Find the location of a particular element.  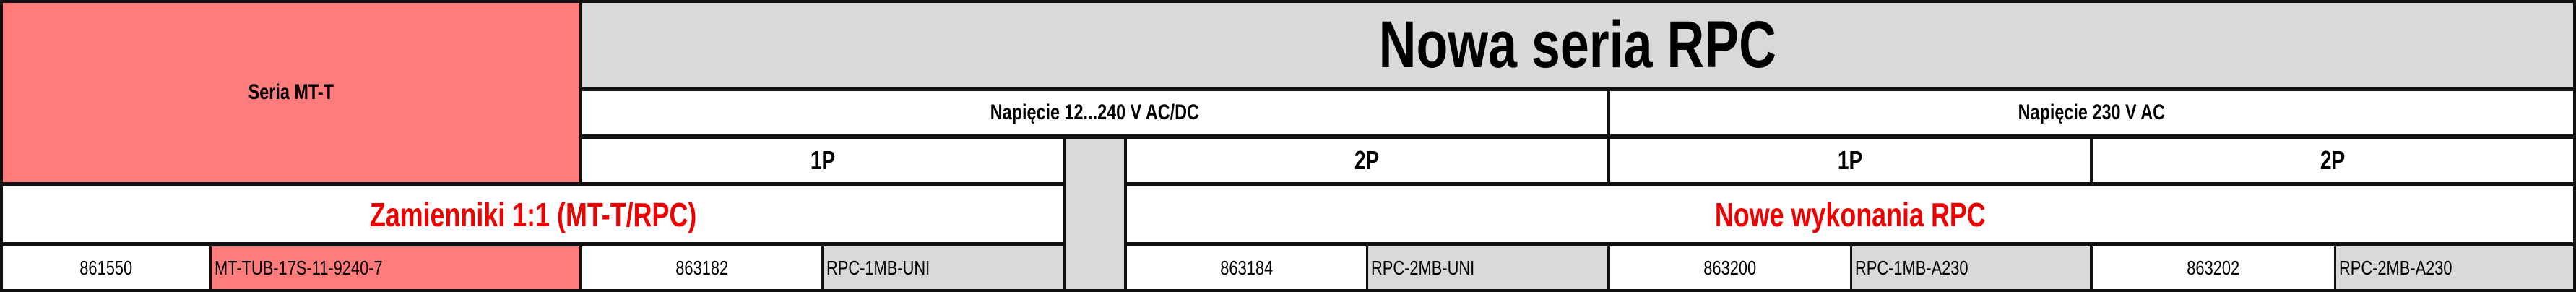

voltage-group-uni: Napięcie 12...240 V AC/DC is located at coordinates (1094, 112).